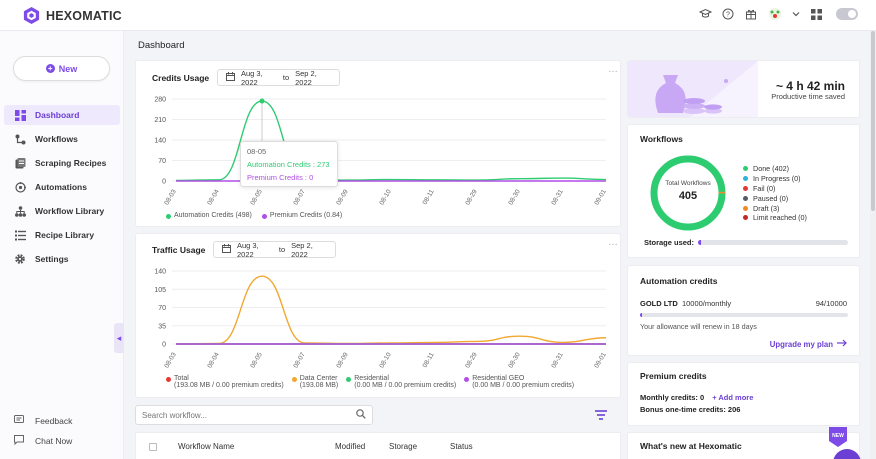 This screenshot has width=876, height=459. What do you see at coordinates (775, 198) in the screenshot?
I see `status-paused: Paused (0)` at bounding box center [775, 198].